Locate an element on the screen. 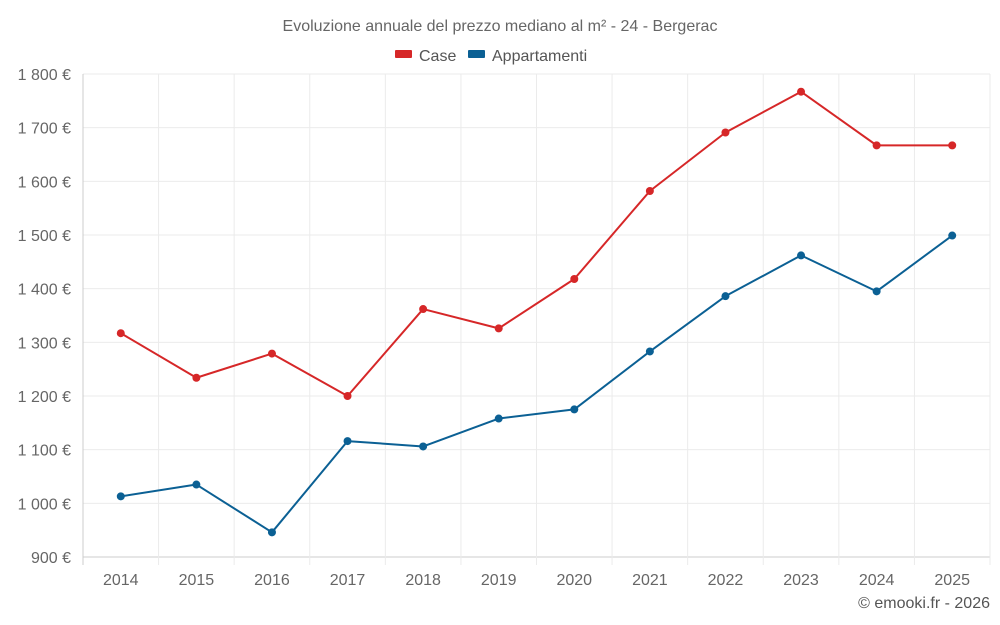 This screenshot has height=625, width=1000. x-tick-label: 2014 is located at coordinates (121, 580).